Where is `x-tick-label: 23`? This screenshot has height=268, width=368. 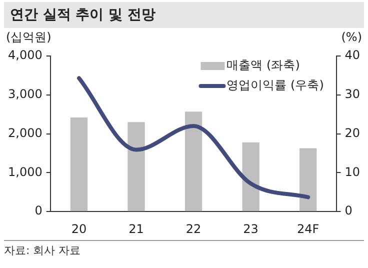
x-tick-label: 23 is located at coordinates (250, 229).